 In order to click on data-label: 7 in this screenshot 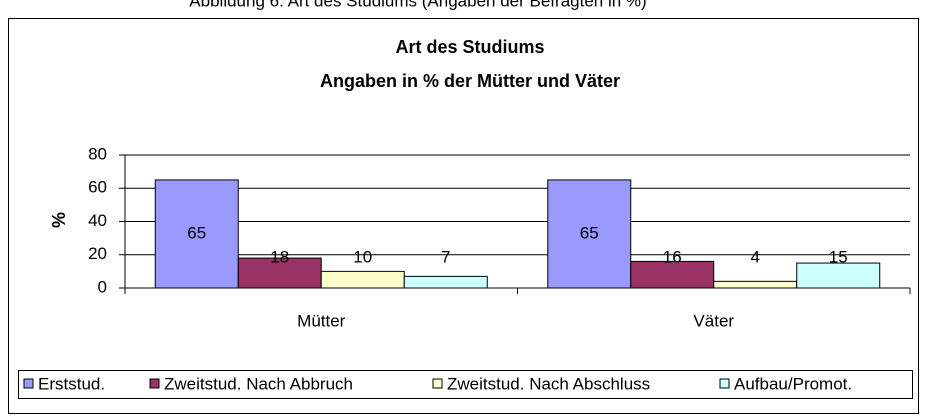, I will do `click(445, 256)`.